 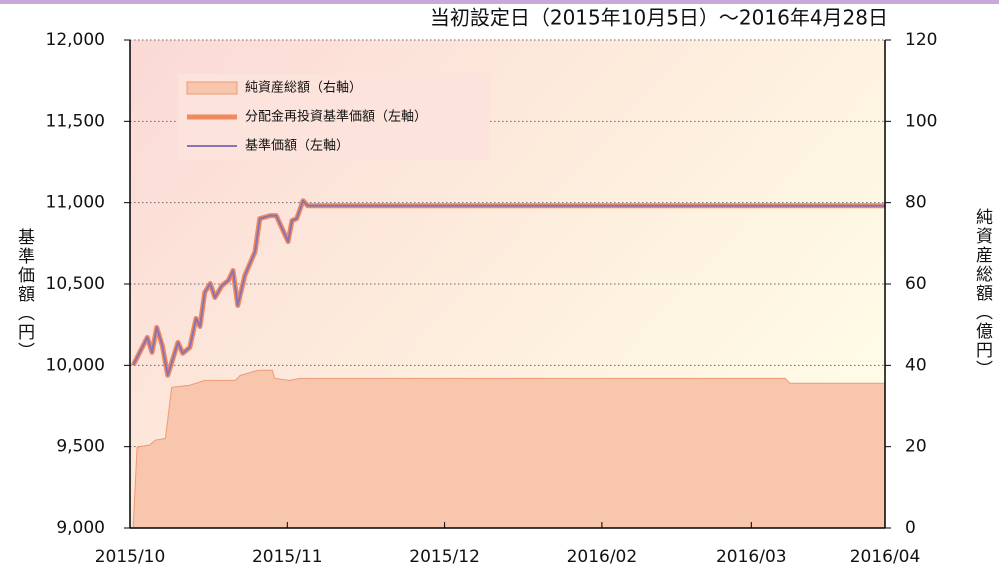 I want to click on y-tick-label: 12,000, so click(x=75, y=40).